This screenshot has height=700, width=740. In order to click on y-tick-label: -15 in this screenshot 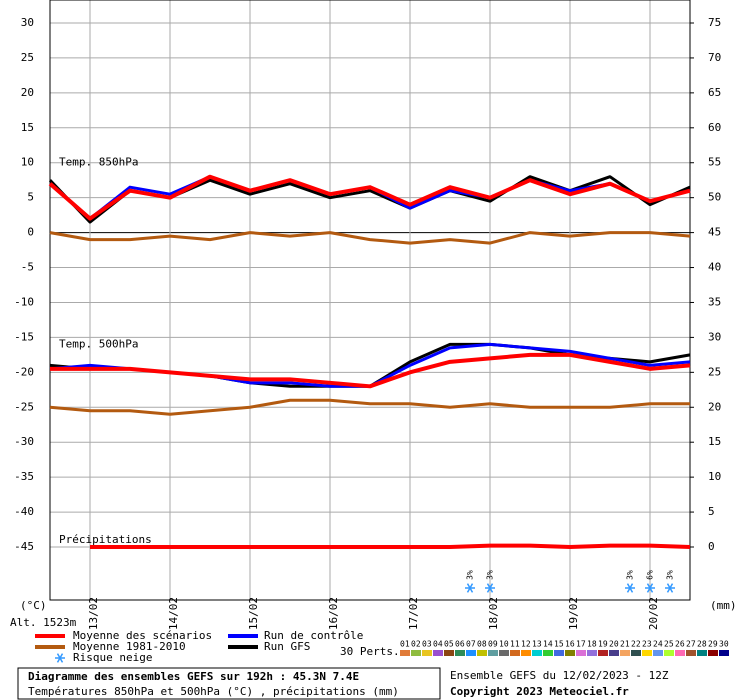, I will do `click(24, 336)`.